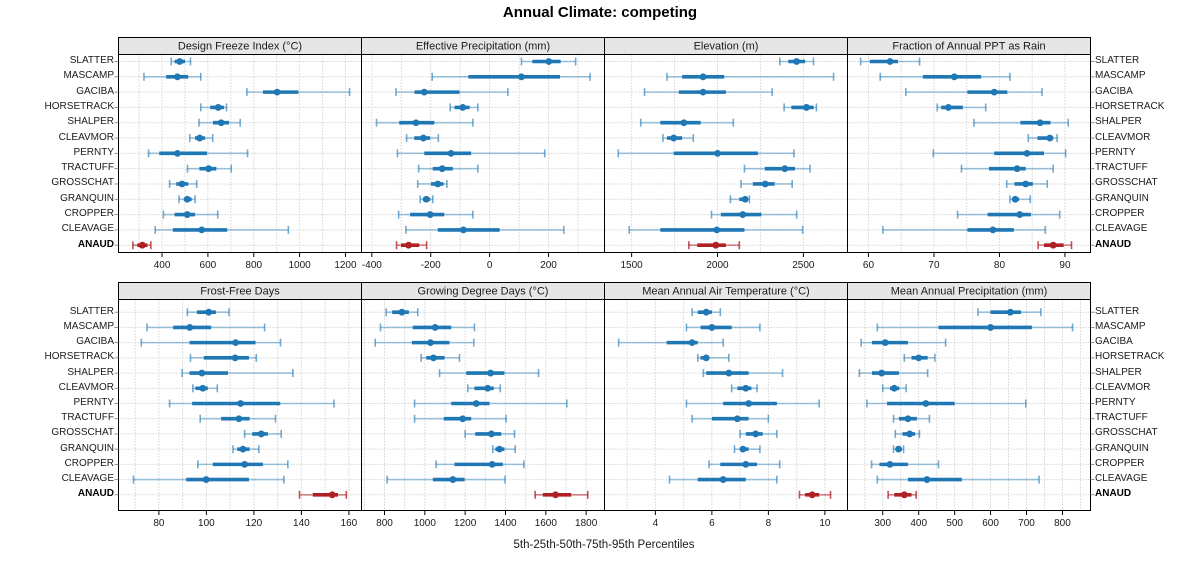 The width and height of the screenshot is (1200, 575). Describe the element at coordinates (1117, 60) in the screenshot. I see `site-label-right-slatter: SLATTER` at that location.